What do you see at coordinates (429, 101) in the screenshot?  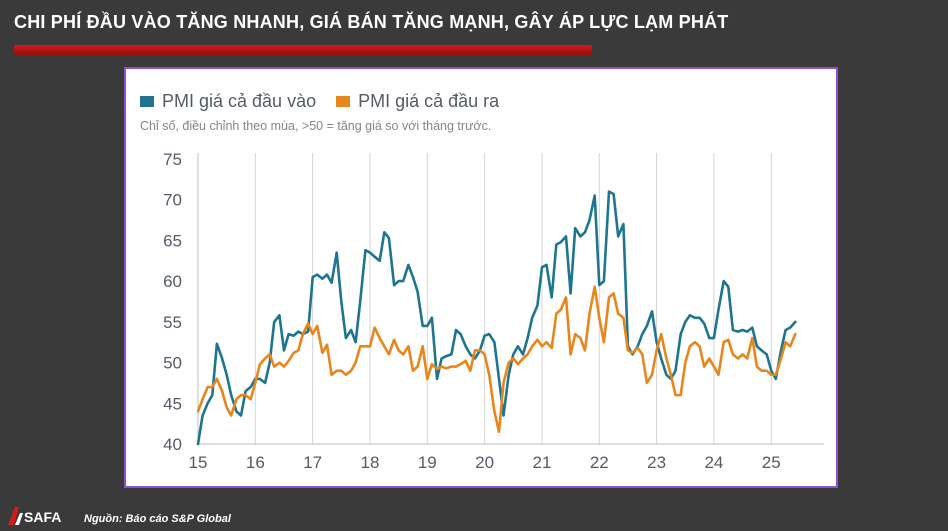 I see `legend-label-output: PMI giá cả đầu ra` at bounding box center [429, 101].